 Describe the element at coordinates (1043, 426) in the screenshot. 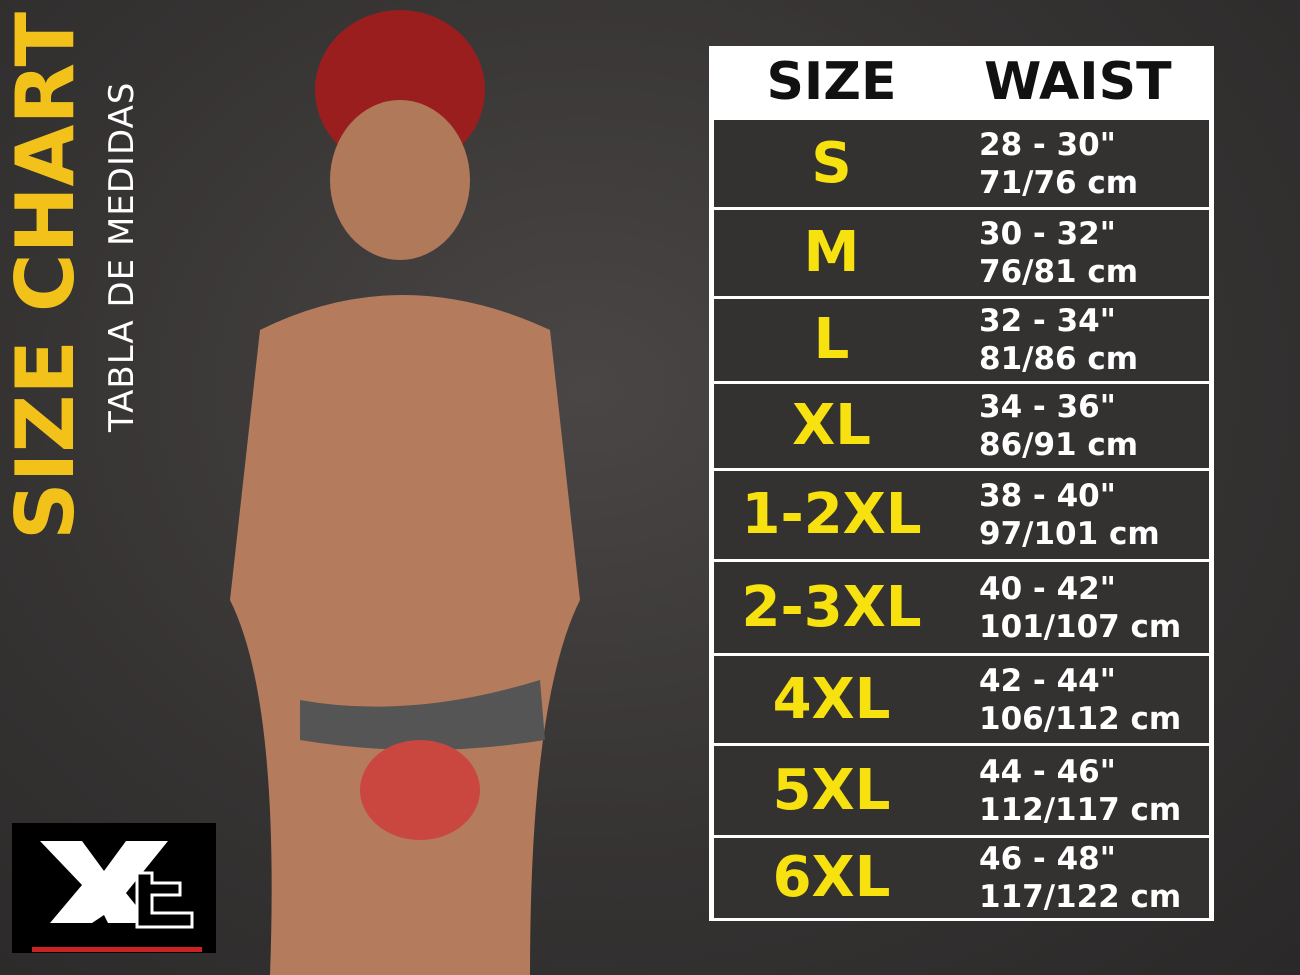

I see `waist-values: 34 - 36" 86/91 cm` at that location.